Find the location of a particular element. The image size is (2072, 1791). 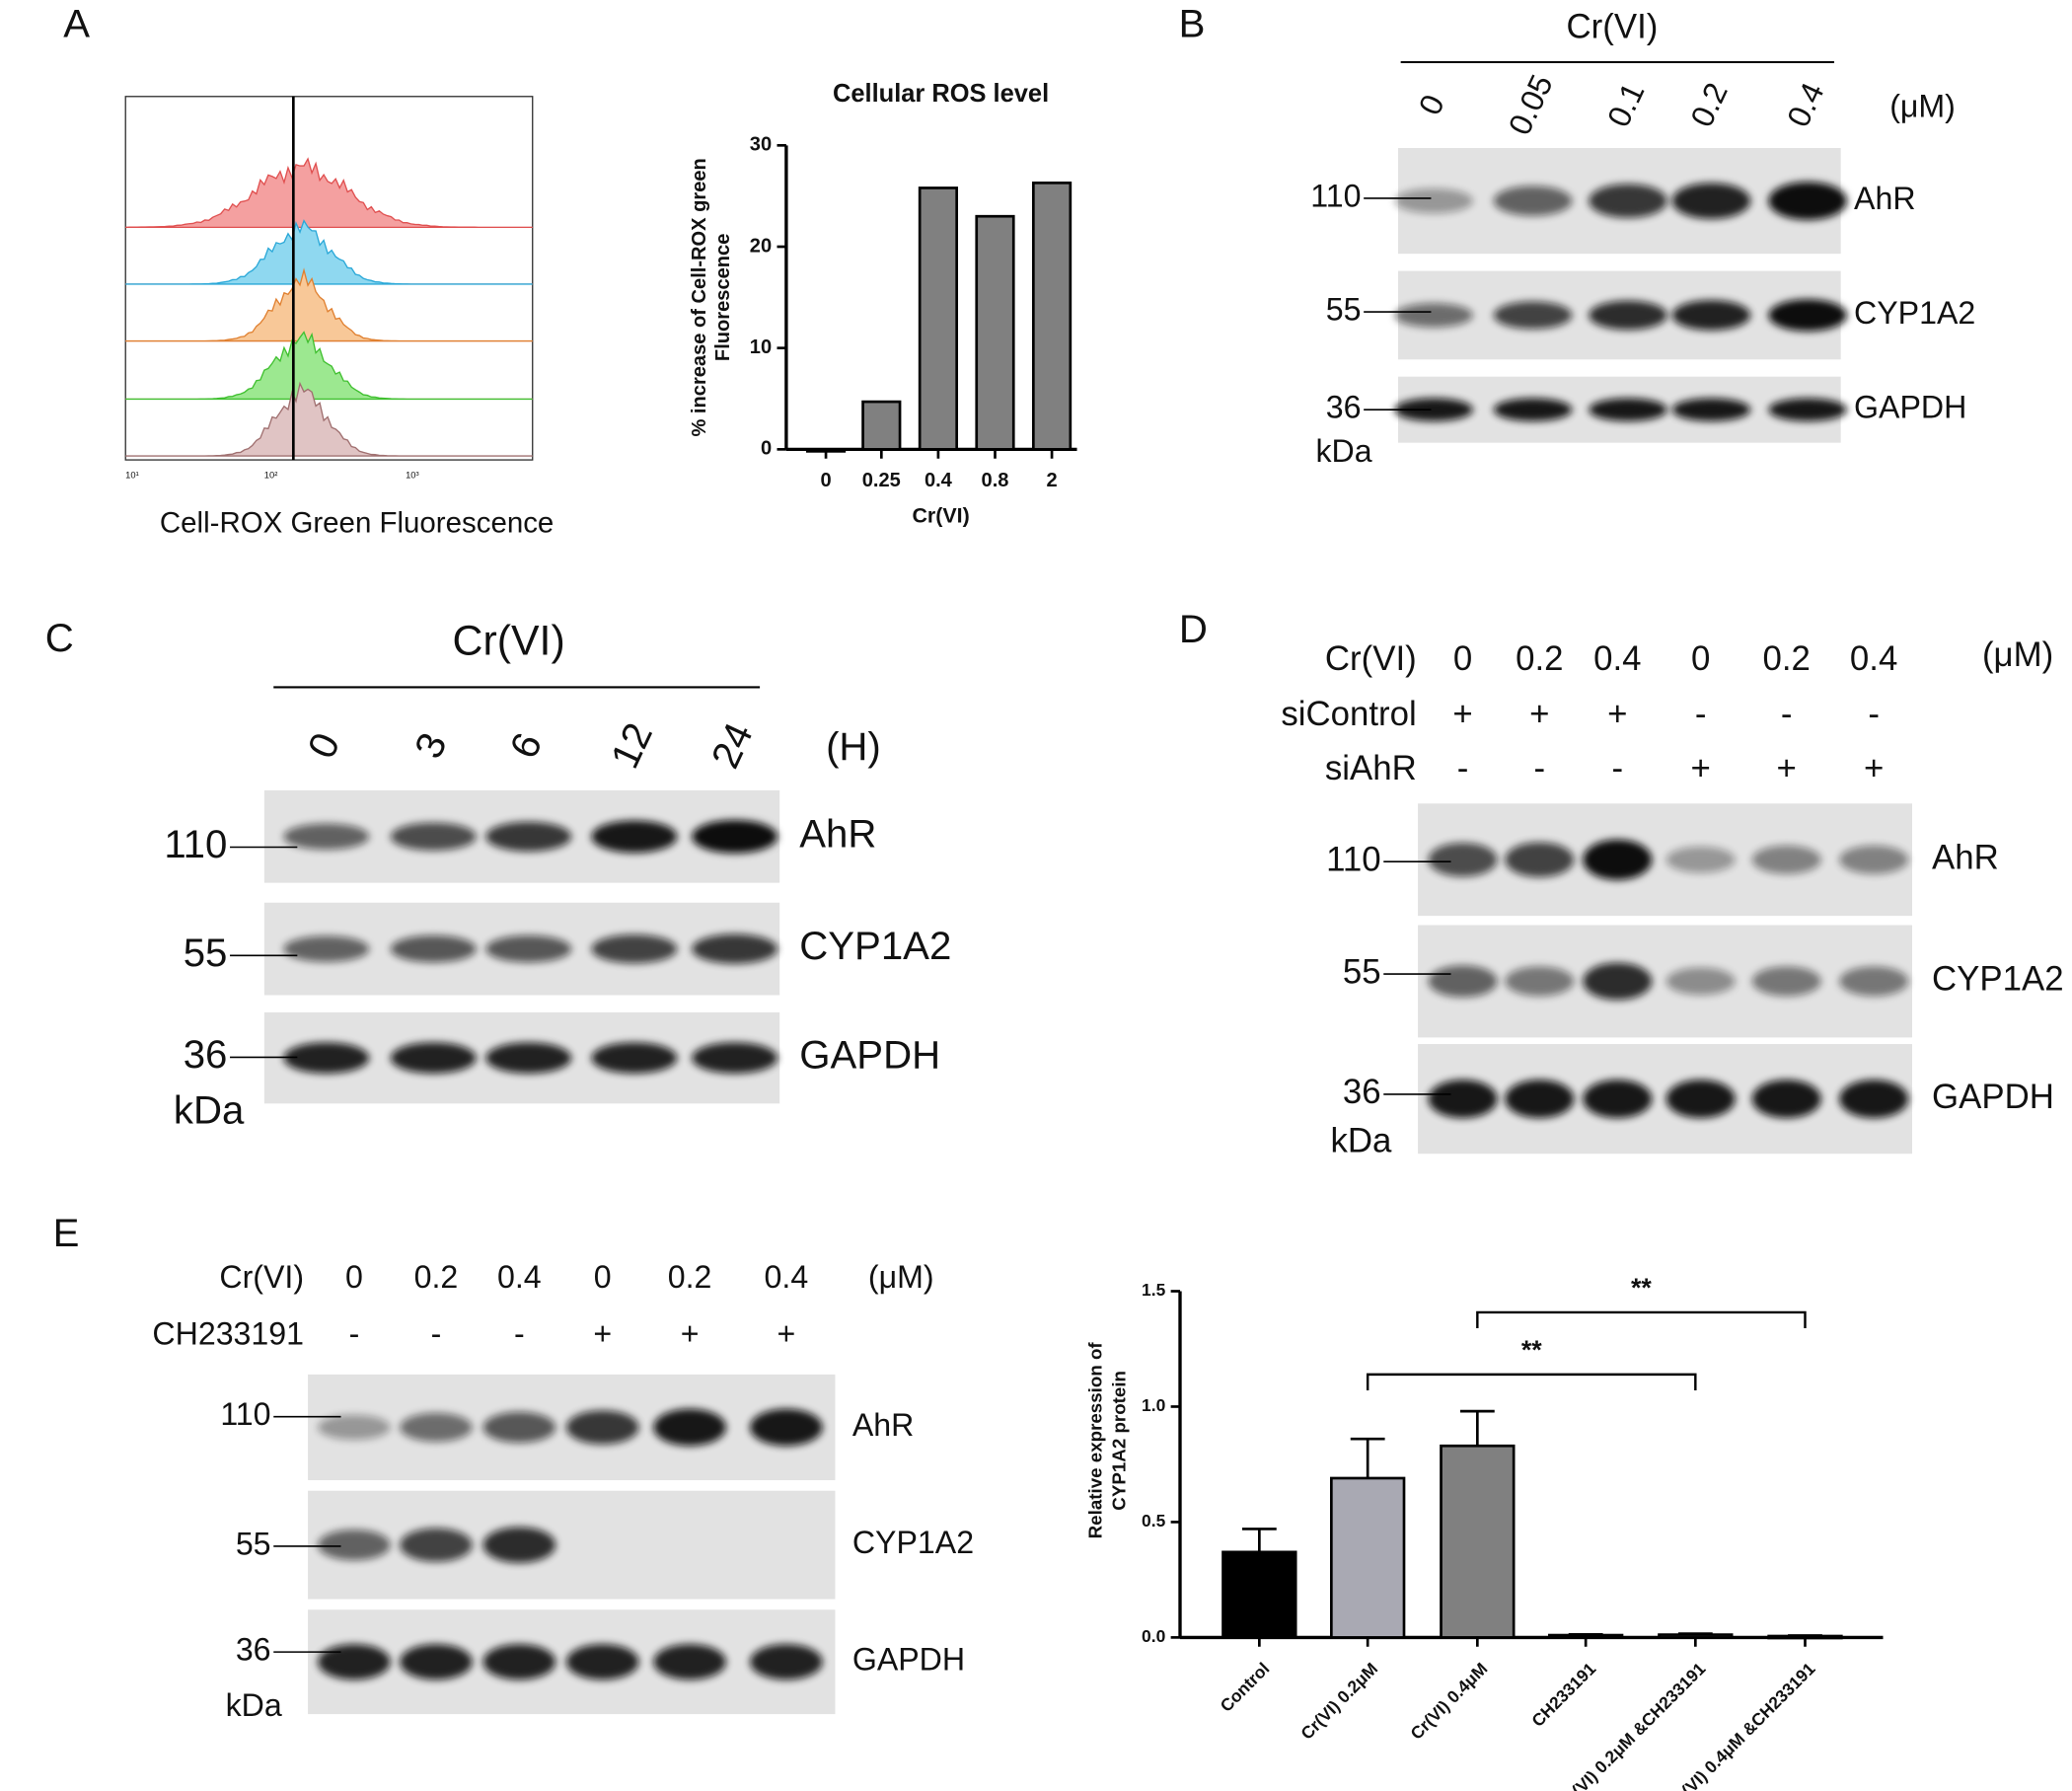

flow-tick: 10¹ is located at coordinates (132, 476).